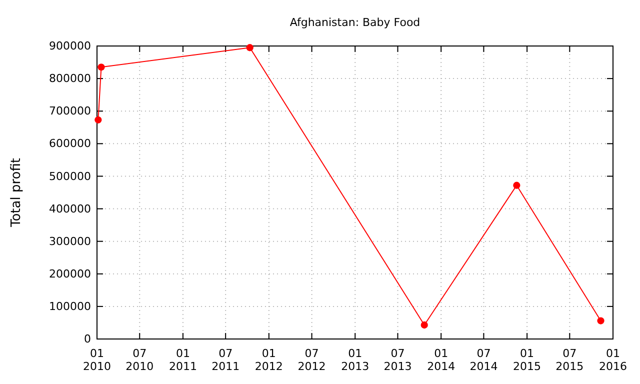  Describe the element at coordinates (312, 360) in the screenshot. I see `x-tick-label: 07 2012` at that location.